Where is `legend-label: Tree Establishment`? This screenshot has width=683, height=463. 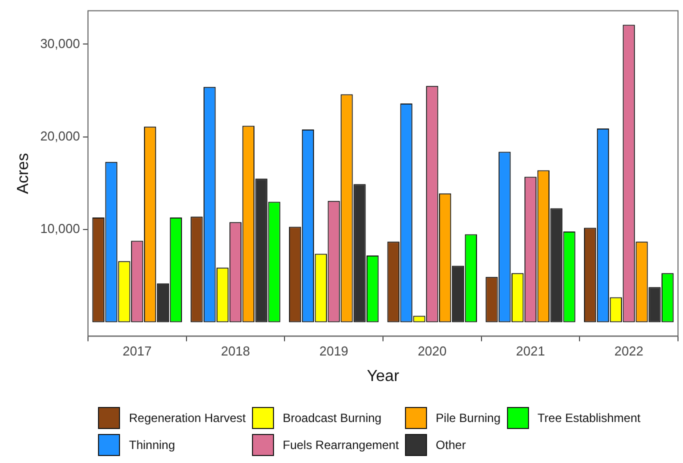
legend-label: Tree Establishment is located at coordinates (589, 418).